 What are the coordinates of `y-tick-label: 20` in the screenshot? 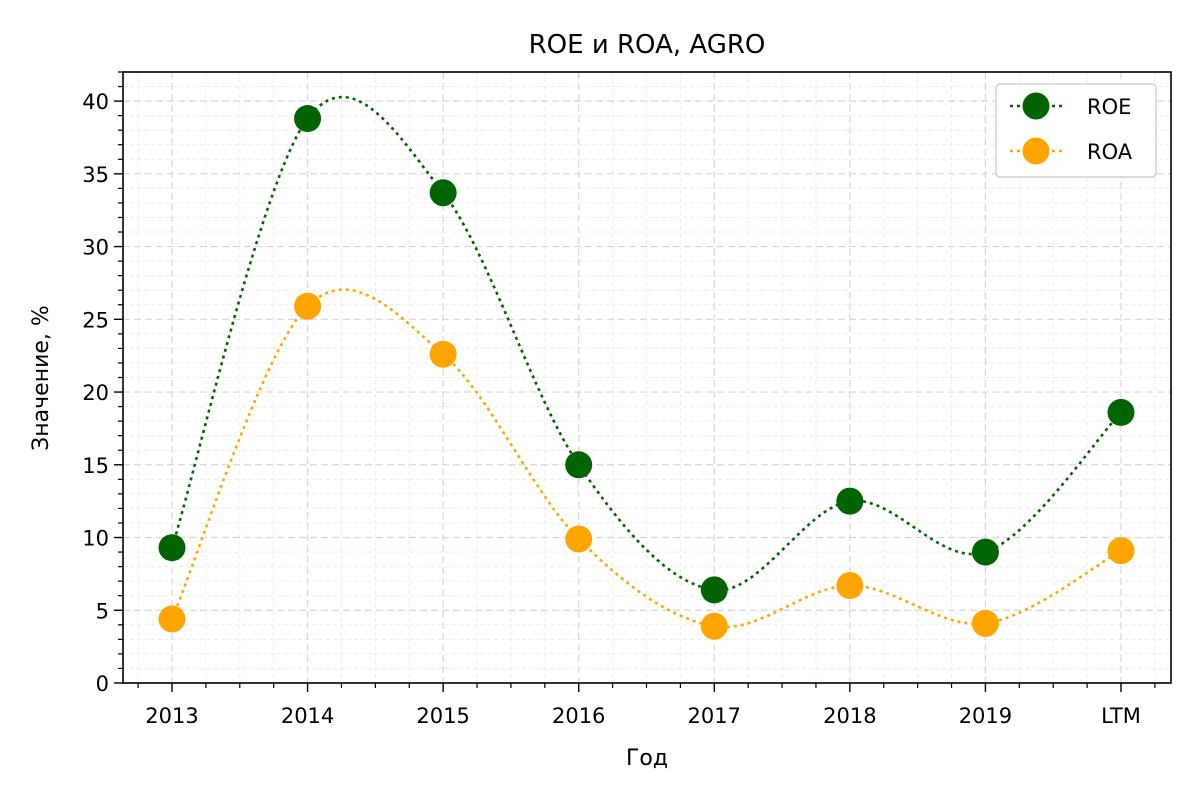 It's located at (95, 393).